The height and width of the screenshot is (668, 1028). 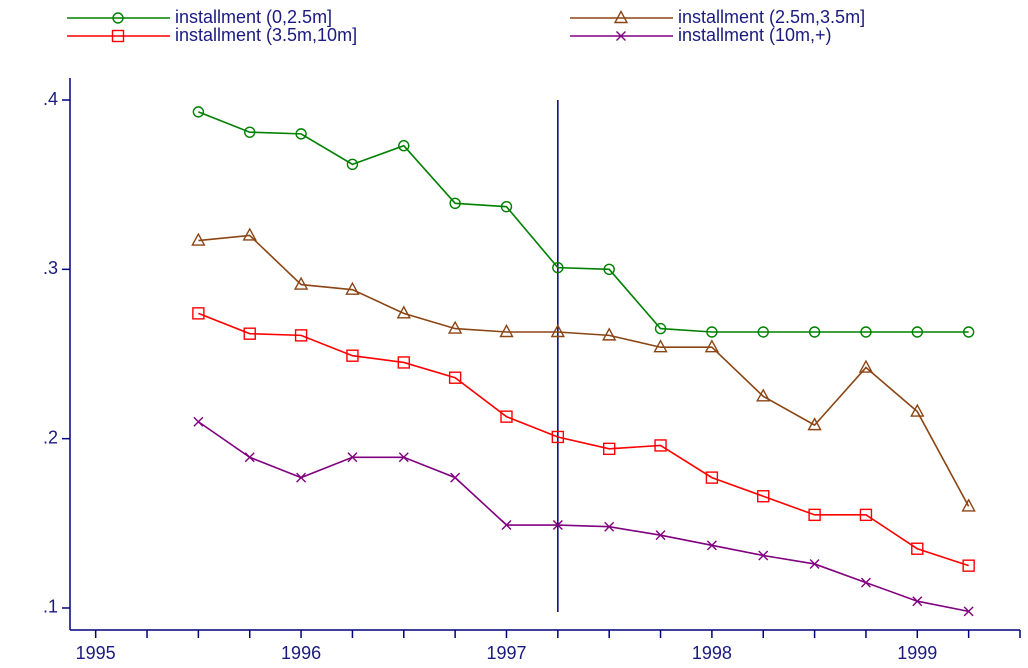 What do you see at coordinates (506, 653) in the screenshot?
I see `x-tick-label: 1997` at bounding box center [506, 653].